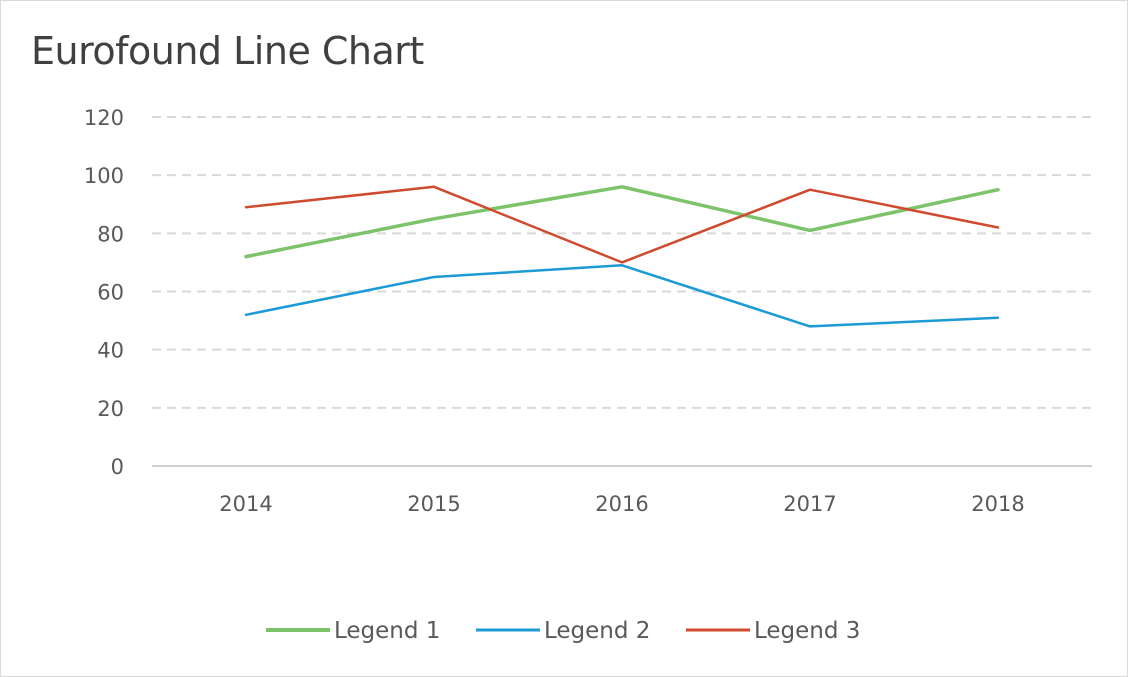 The width and height of the screenshot is (1128, 677). I want to click on y-tick-label-120: 120, so click(104, 118).